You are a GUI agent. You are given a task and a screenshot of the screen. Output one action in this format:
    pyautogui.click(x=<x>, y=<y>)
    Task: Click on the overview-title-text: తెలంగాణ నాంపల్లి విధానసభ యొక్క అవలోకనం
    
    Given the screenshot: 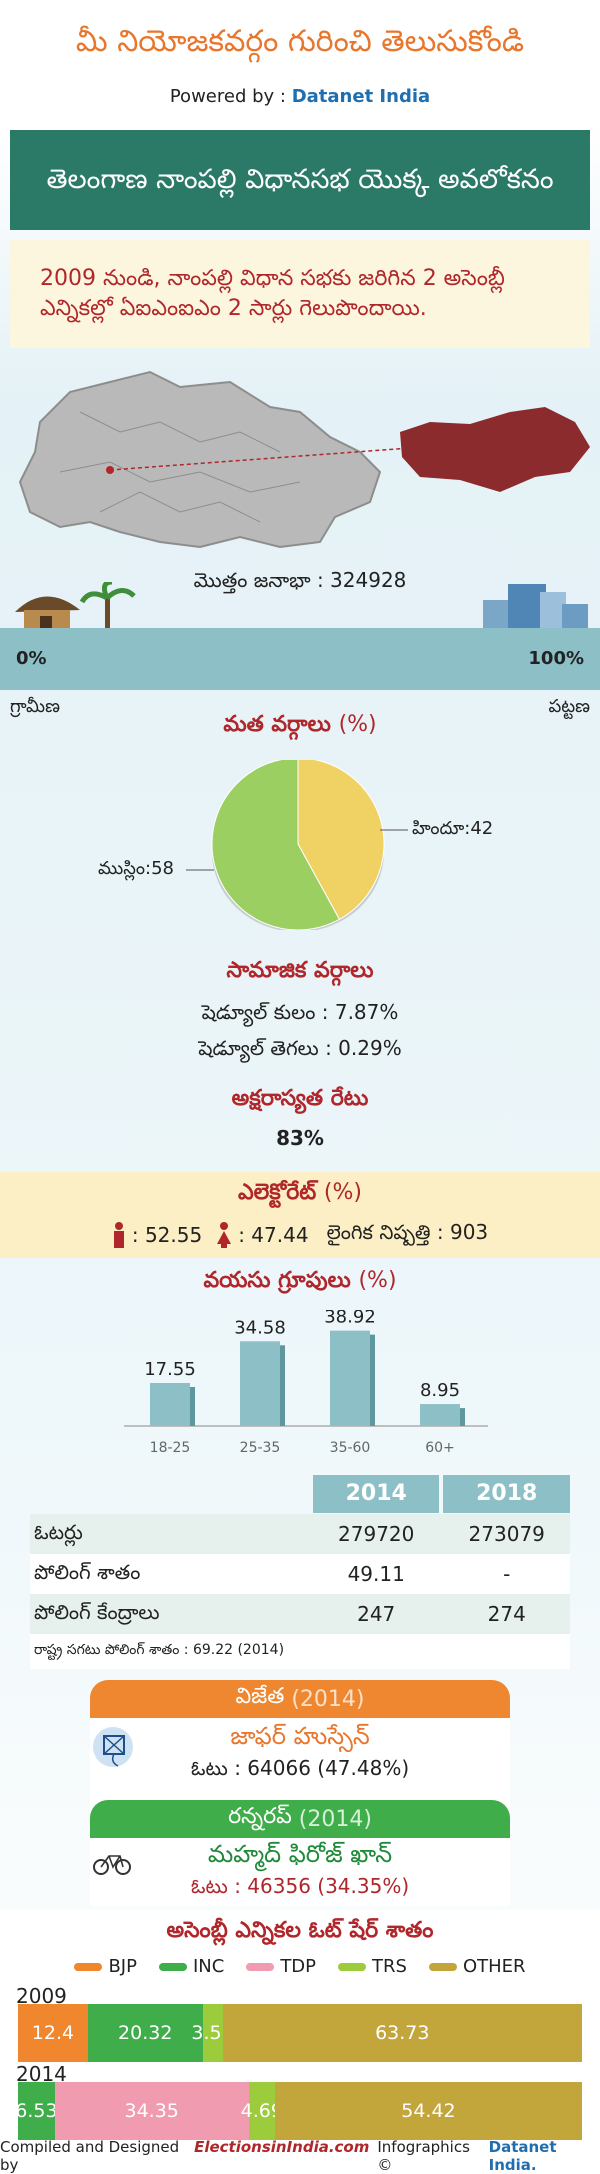 What is the action you would take?
    pyautogui.click(x=300, y=179)
    